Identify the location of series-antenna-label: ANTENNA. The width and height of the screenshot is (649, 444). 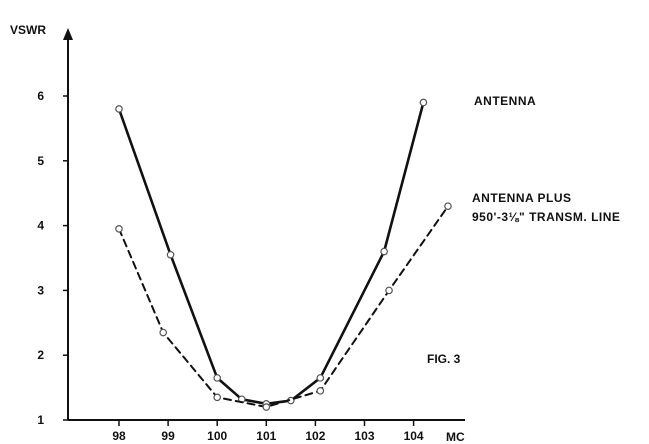
(505, 101).